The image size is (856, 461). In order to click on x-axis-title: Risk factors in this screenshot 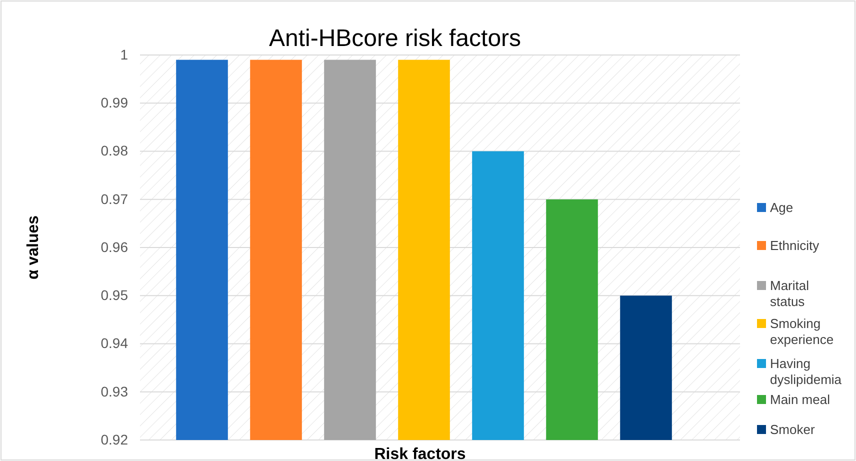, I will do `click(420, 453)`.